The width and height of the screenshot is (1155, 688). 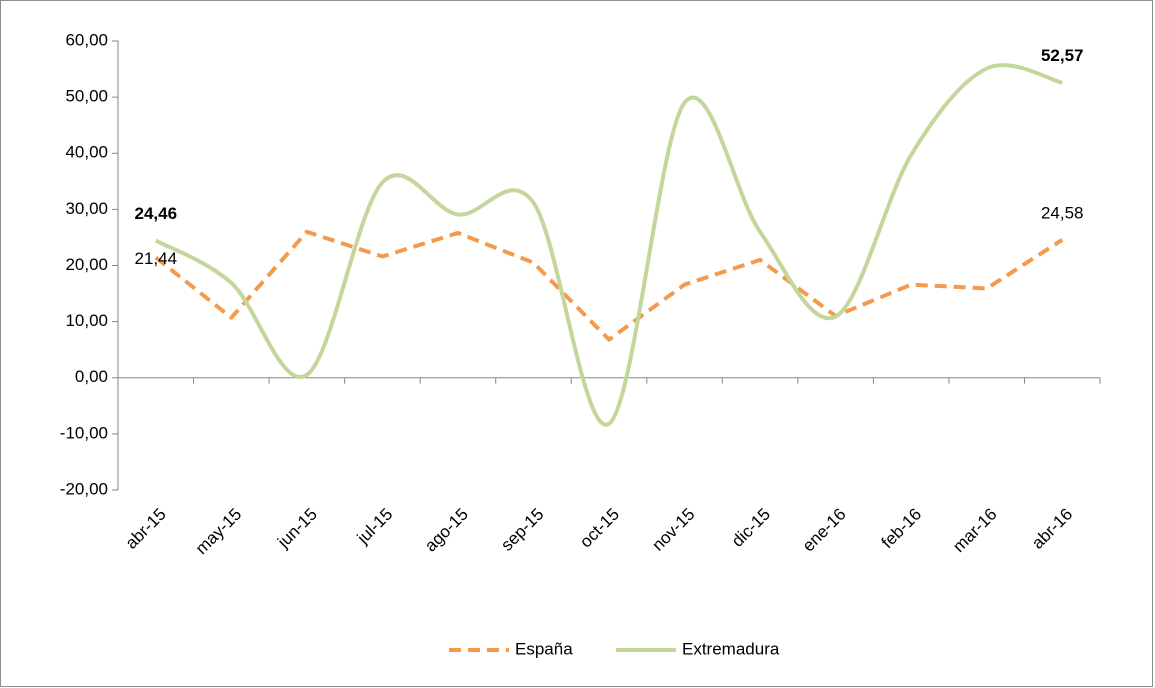 What do you see at coordinates (84, 432) in the screenshot?
I see `y-tick-label: -10,00` at bounding box center [84, 432].